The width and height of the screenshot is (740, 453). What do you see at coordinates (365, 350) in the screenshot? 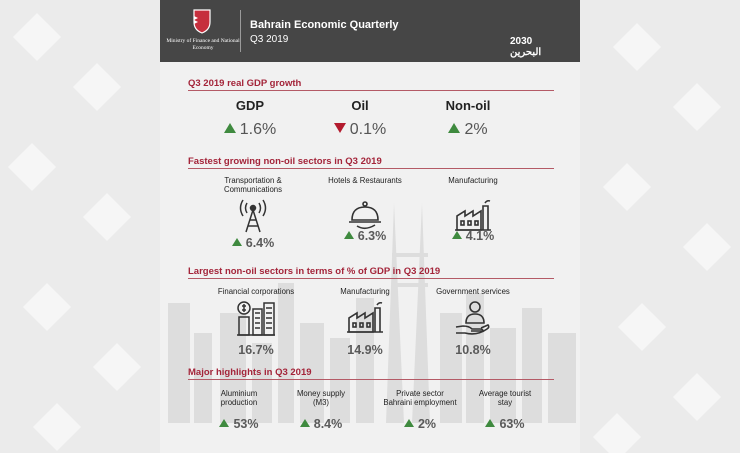
I see `sector-value: 14.9%` at bounding box center [365, 350].